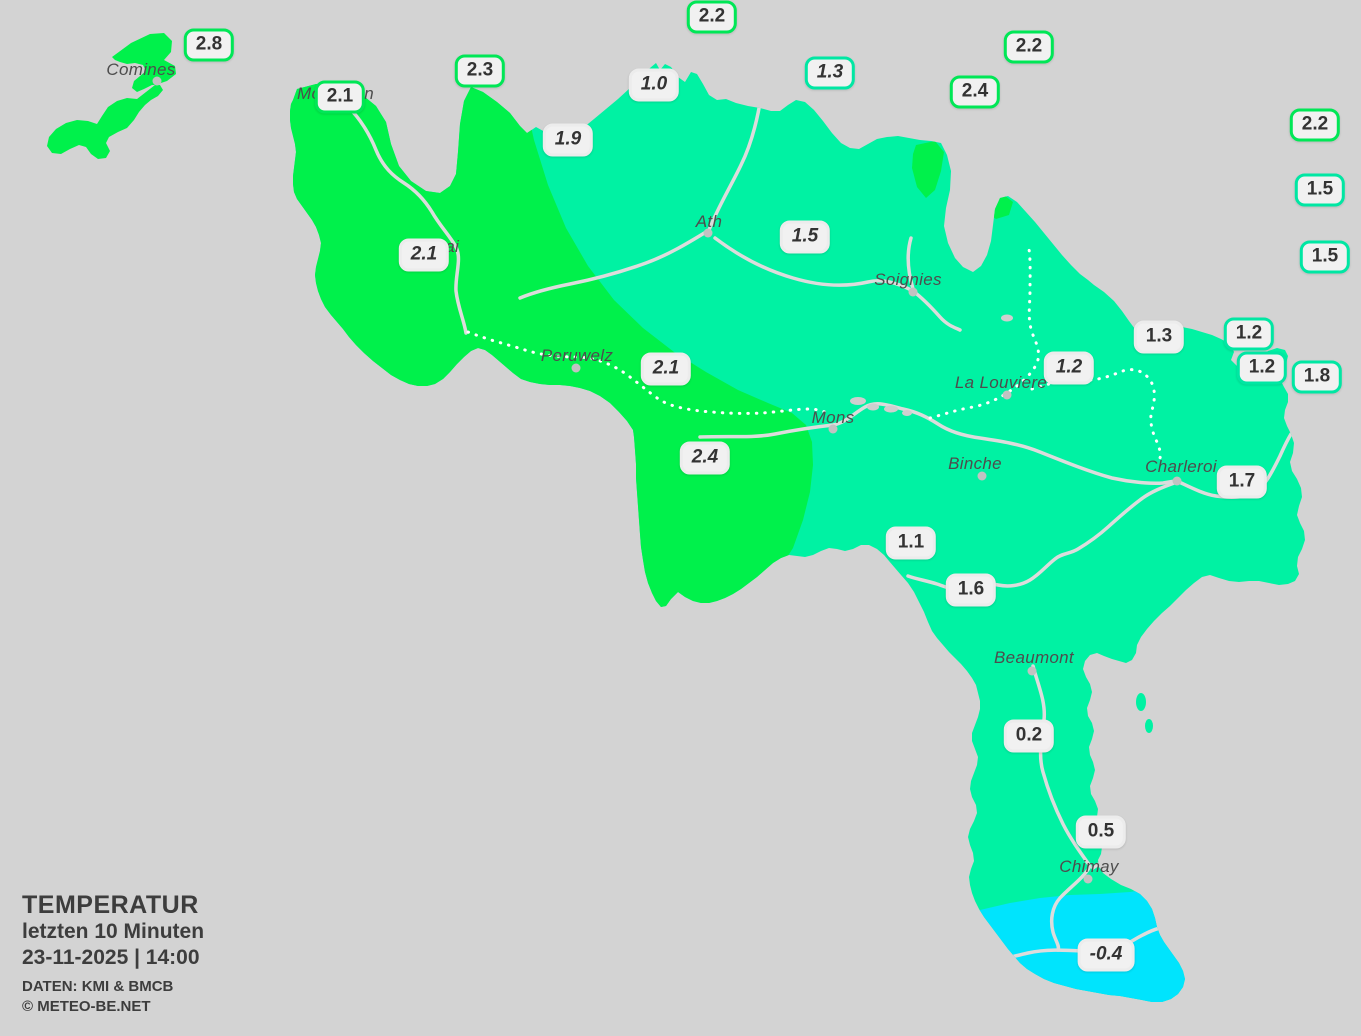 The height and width of the screenshot is (1036, 1361). What do you see at coordinates (113, 931) in the screenshot?
I see `map-subtitle: letzten 10 Minuten` at bounding box center [113, 931].